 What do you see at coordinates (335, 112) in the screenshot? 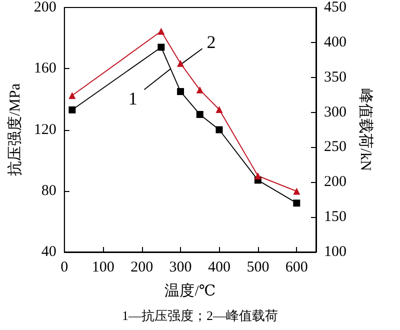
I see `y2-tick-label: 300` at bounding box center [335, 112].